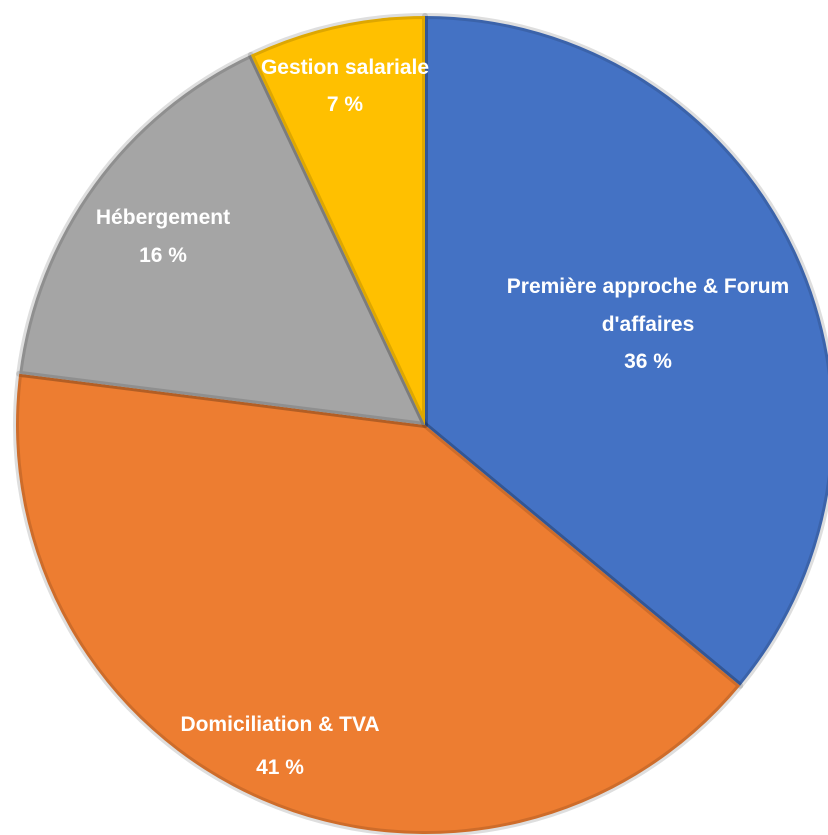  Describe the element at coordinates (280, 724) in the screenshot. I see `slice-label: Domiciliation & TVA` at that location.